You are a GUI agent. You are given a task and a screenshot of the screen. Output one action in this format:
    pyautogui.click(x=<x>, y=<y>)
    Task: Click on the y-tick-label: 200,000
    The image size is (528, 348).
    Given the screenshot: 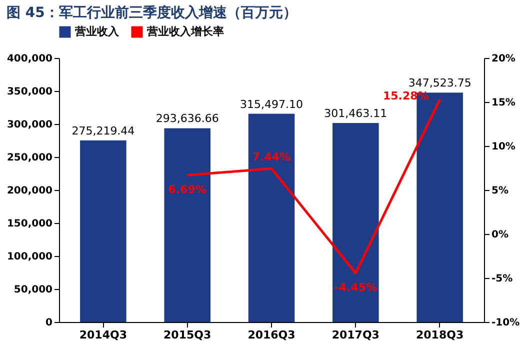 What is the action you would take?
    pyautogui.click(x=29, y=191)
    